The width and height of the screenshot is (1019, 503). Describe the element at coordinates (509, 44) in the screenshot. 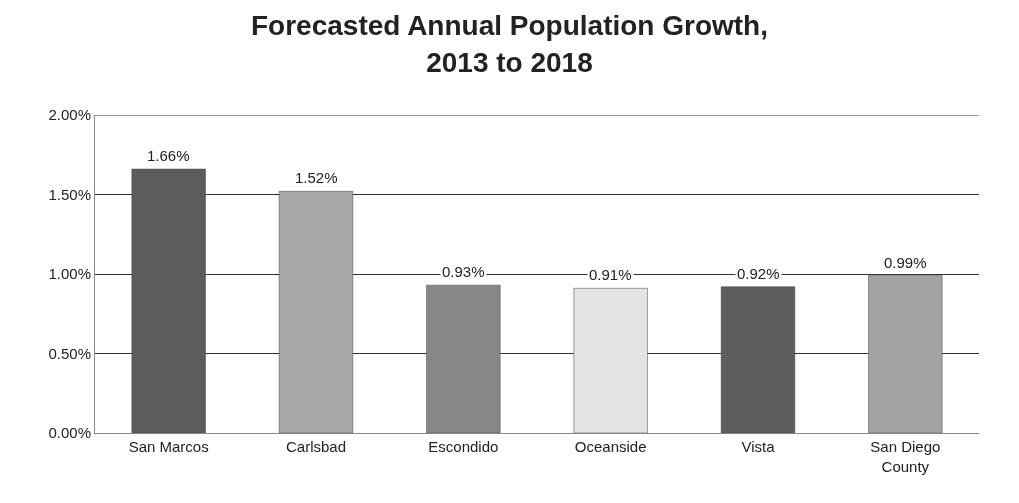

I see `chart-title: Forecasted Annual Population Growth, 2013 to 2018` at that location.